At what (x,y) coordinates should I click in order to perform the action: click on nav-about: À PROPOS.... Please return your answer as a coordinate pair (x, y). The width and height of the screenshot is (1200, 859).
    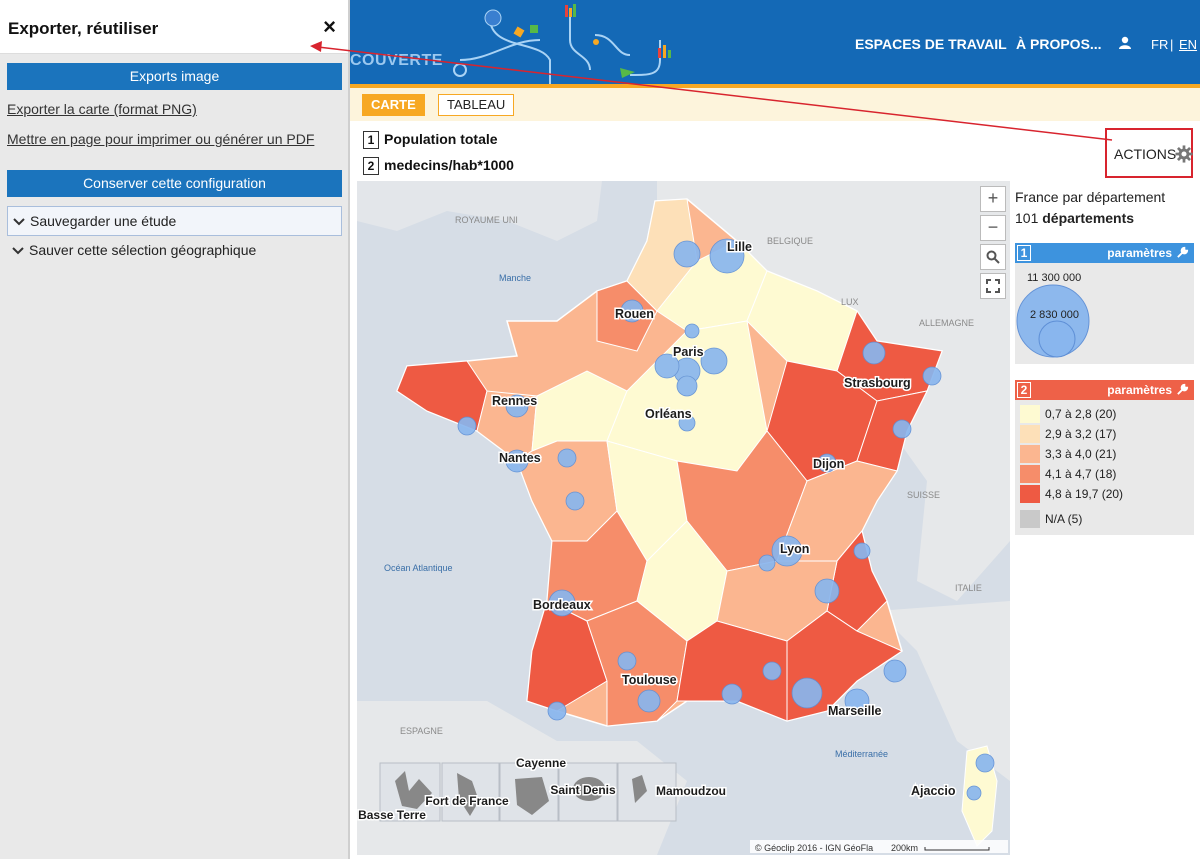
    Looking at the image, I should click on (1059, 44).